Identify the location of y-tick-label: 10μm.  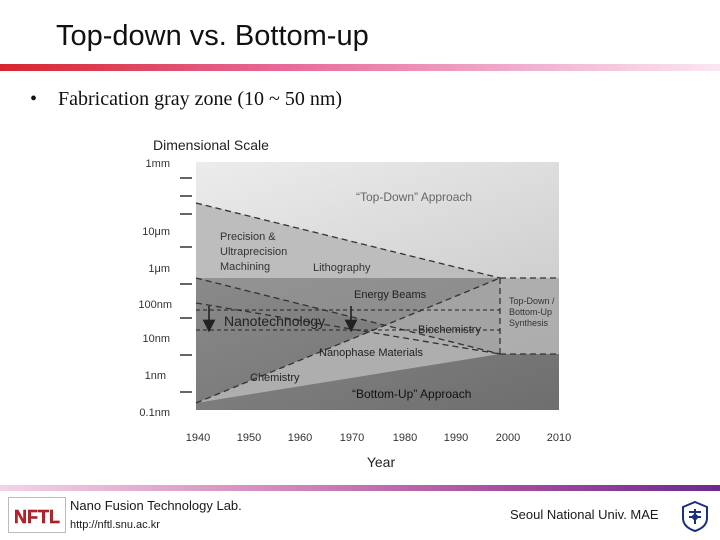
(156, 232).